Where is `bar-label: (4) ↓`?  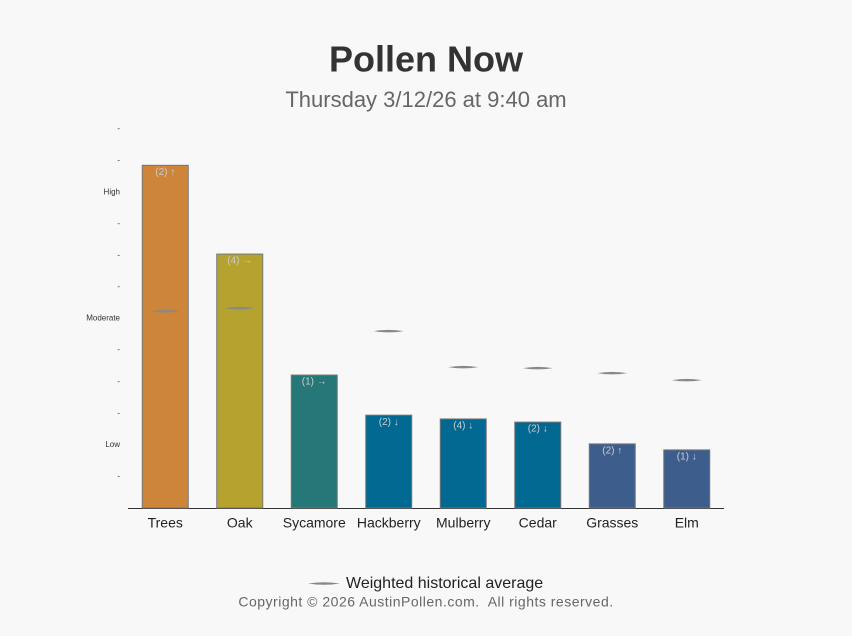
bar-label: (4) ↓ is located at coordinates (463, 426).